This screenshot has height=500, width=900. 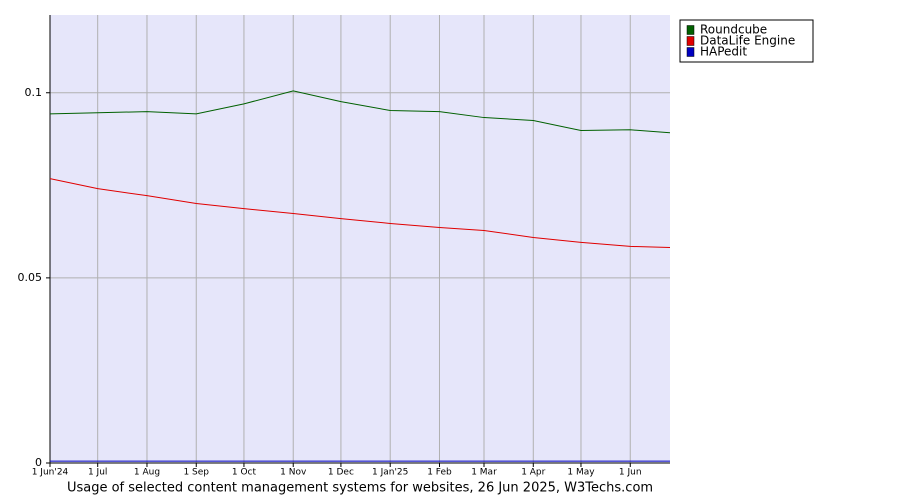 I want to click on x-tick-label: 1 Sep, so click(x=196, y=473).